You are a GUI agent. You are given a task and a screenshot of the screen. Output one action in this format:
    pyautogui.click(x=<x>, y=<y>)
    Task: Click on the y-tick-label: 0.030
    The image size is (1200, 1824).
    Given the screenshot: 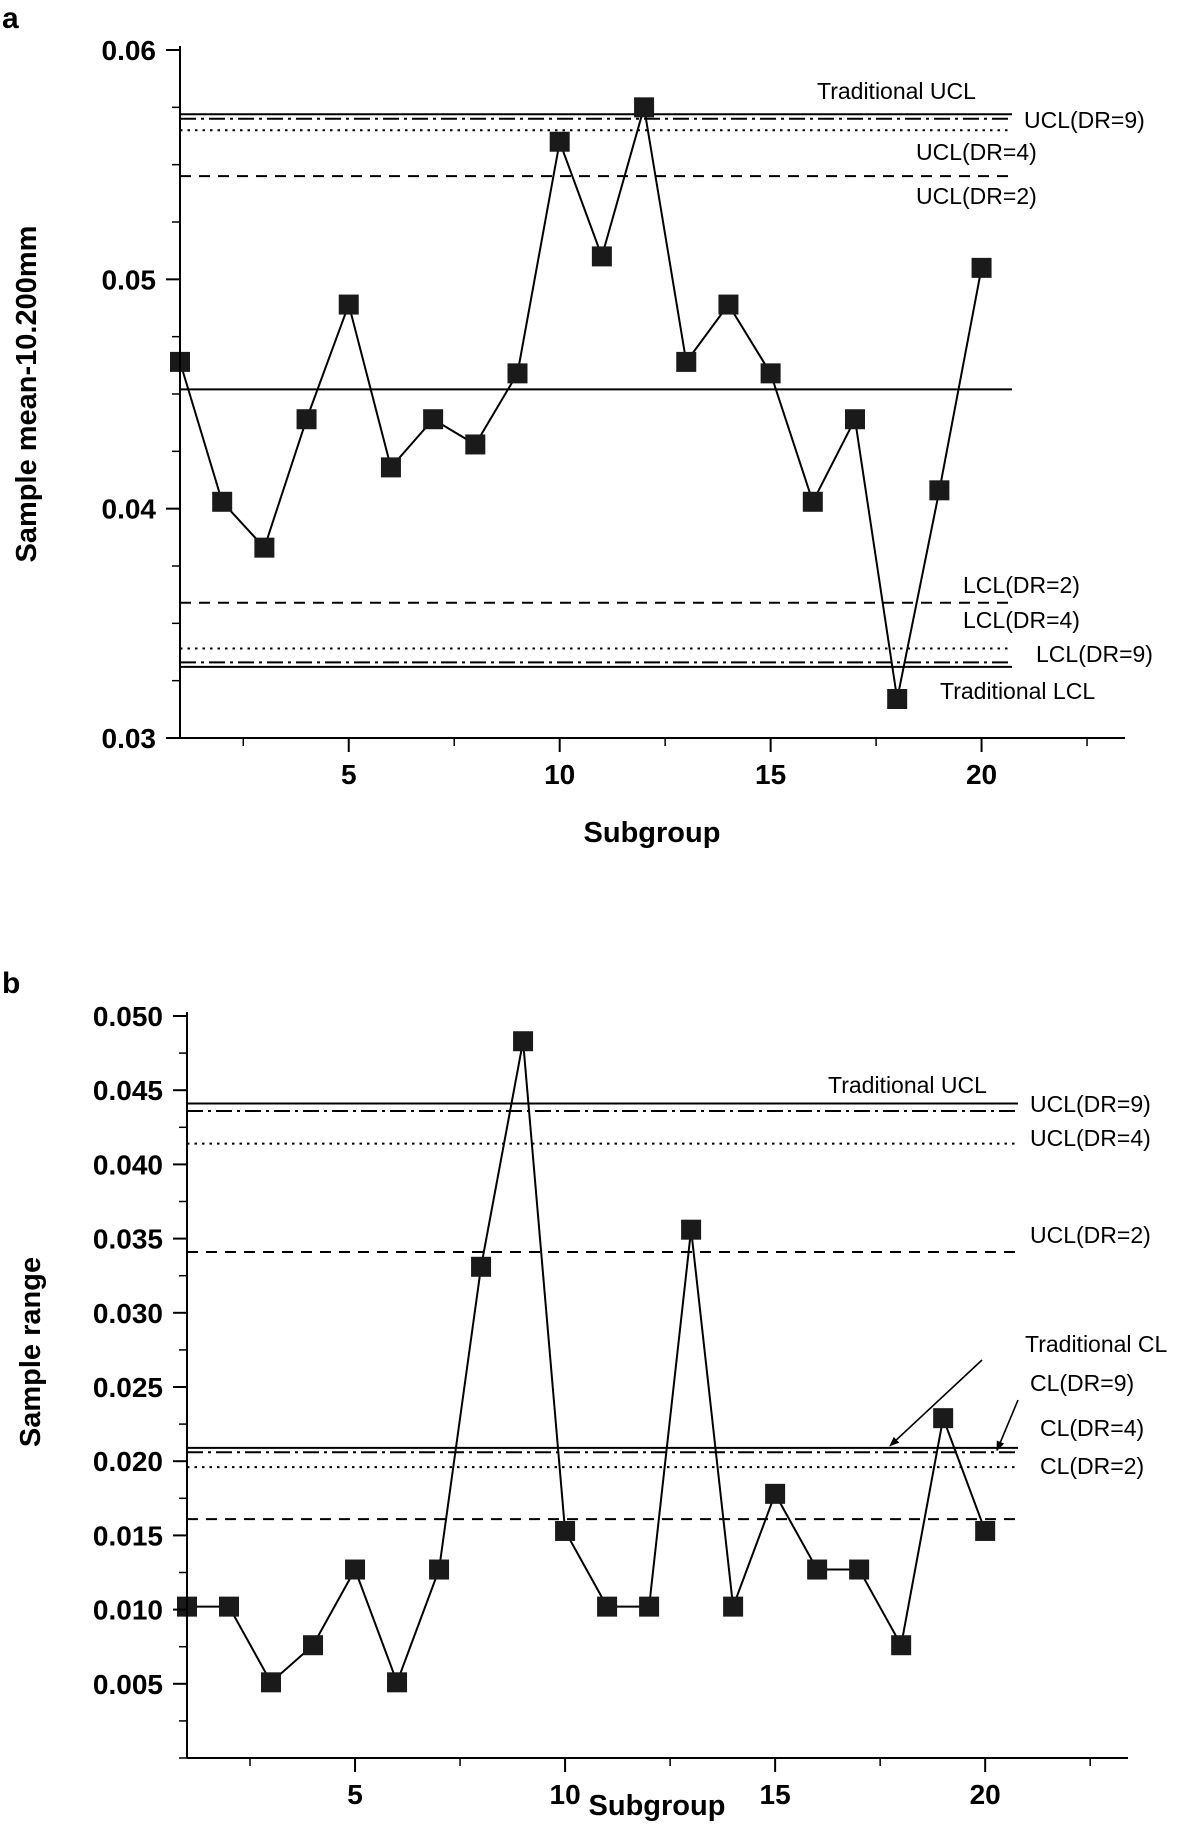 What is the action you would take?
    pyautogui.click(x=128, y=1313)
    